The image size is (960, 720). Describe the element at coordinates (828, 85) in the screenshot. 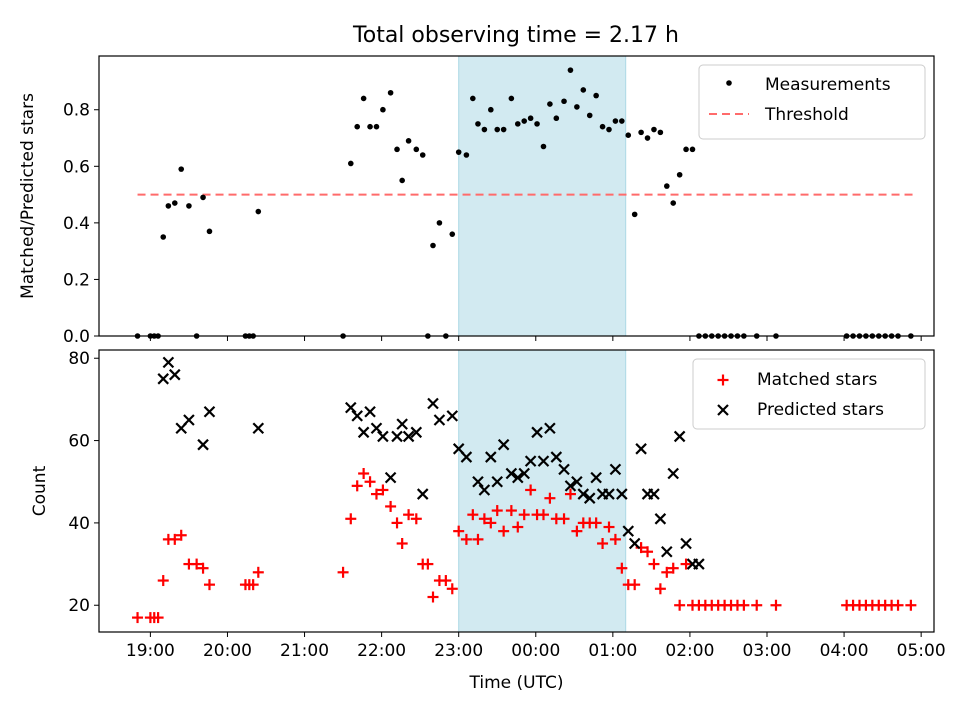

I see `legend-measurements-label: Measurements` at that location.